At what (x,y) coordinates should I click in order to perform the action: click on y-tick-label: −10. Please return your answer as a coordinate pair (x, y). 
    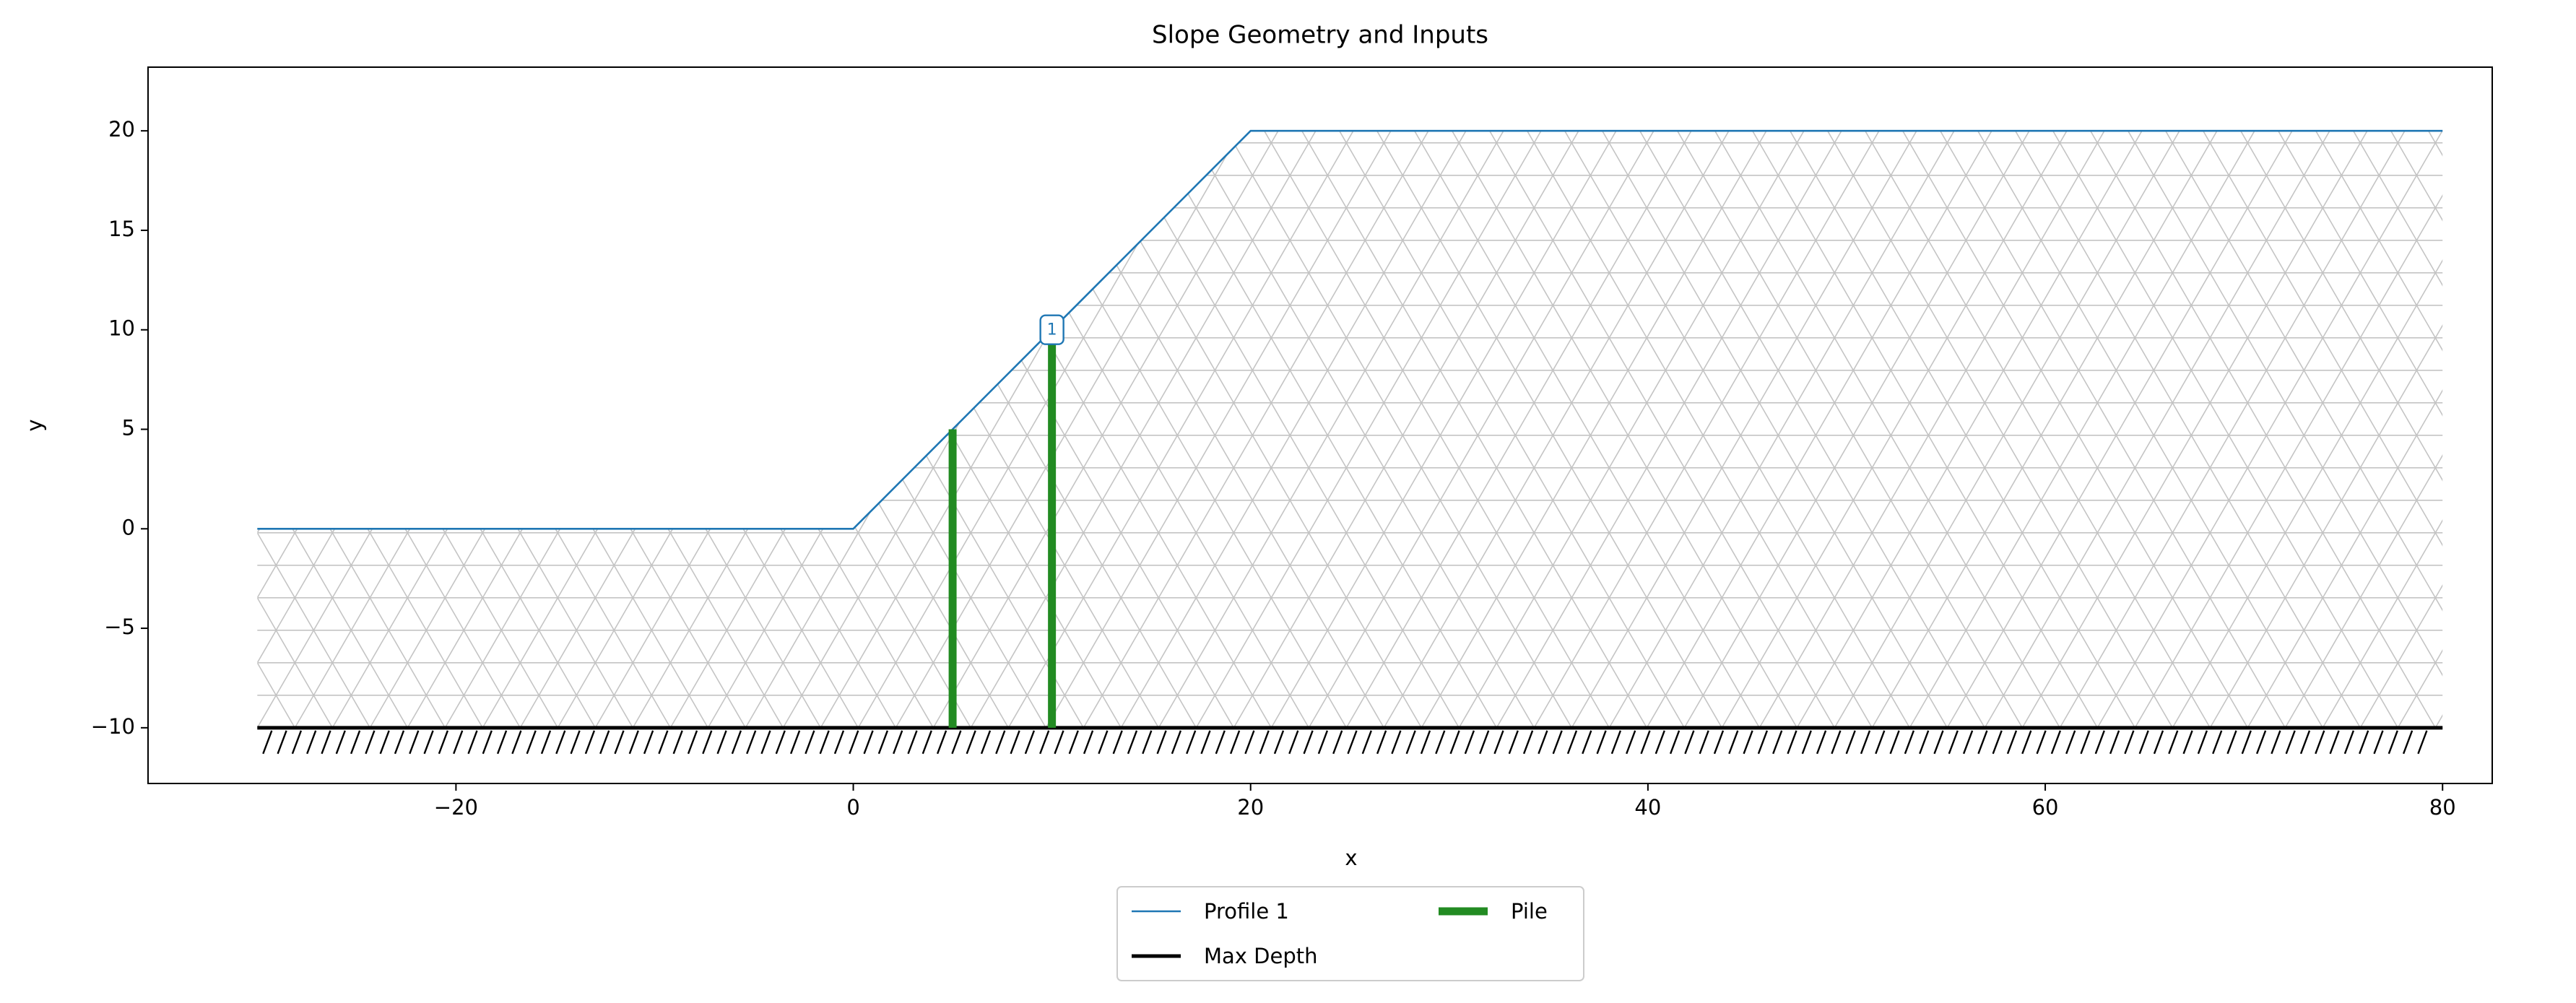
    Looking at the image, I should click on (113, 726).